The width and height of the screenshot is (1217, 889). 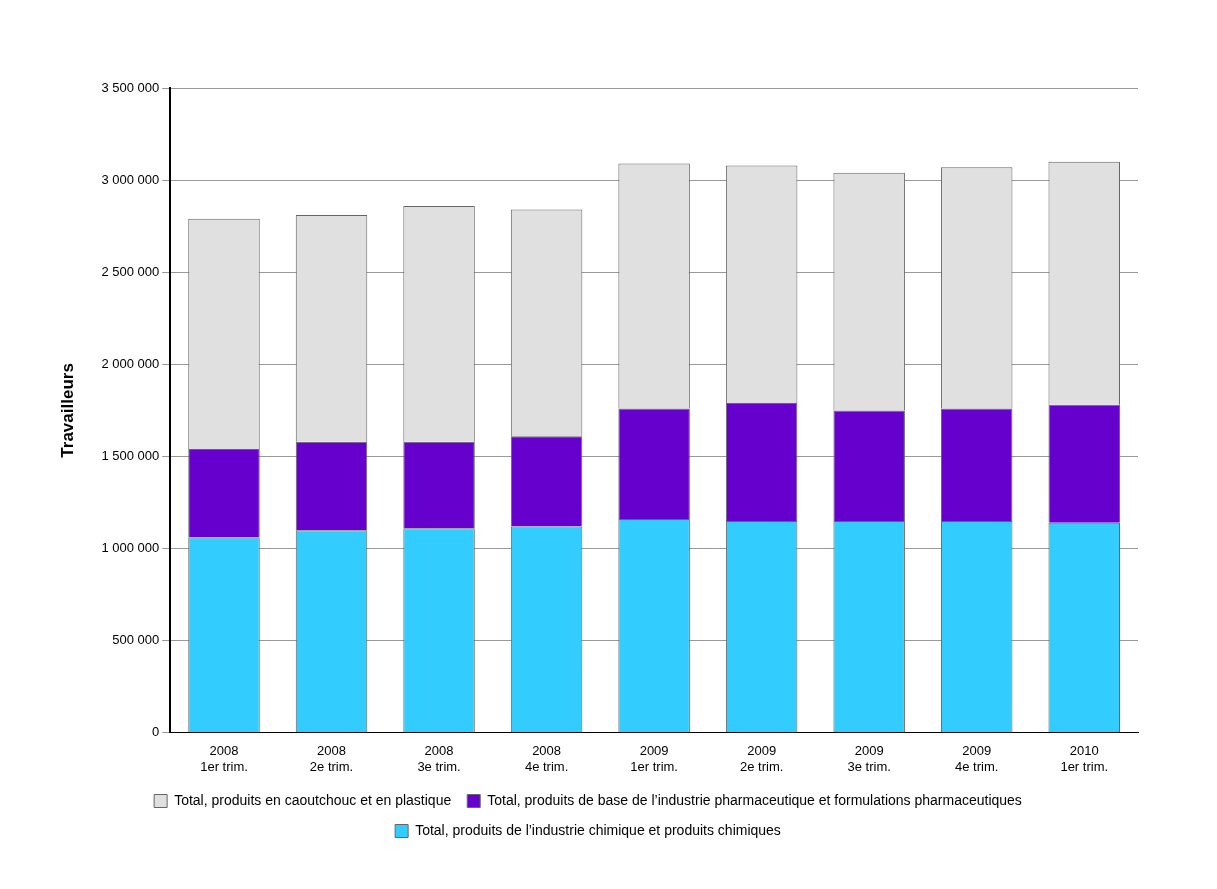 What do you see at coordinates (546, 758) in the screenshot?
I see `x-tick-label: 2008 4e trim.` at bounding box center [546, 758].